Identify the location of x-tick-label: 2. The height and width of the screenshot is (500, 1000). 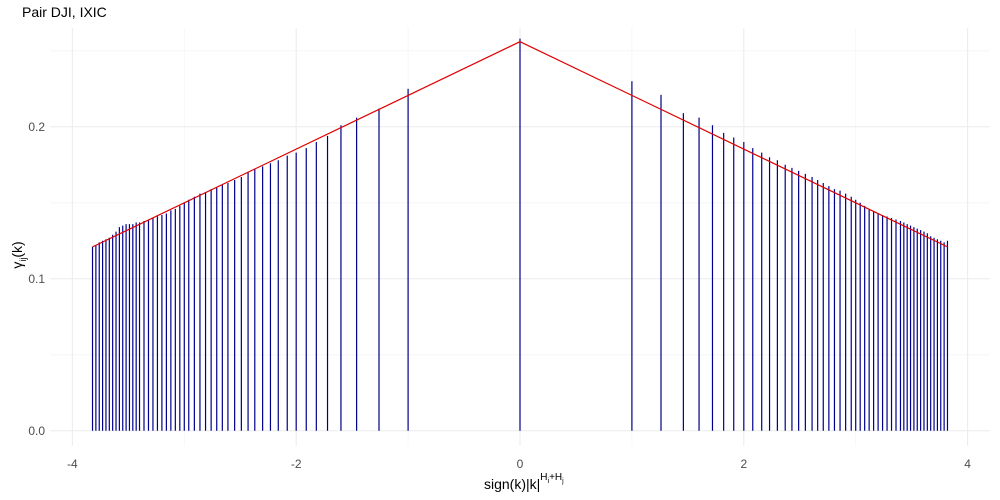
(743, 464).